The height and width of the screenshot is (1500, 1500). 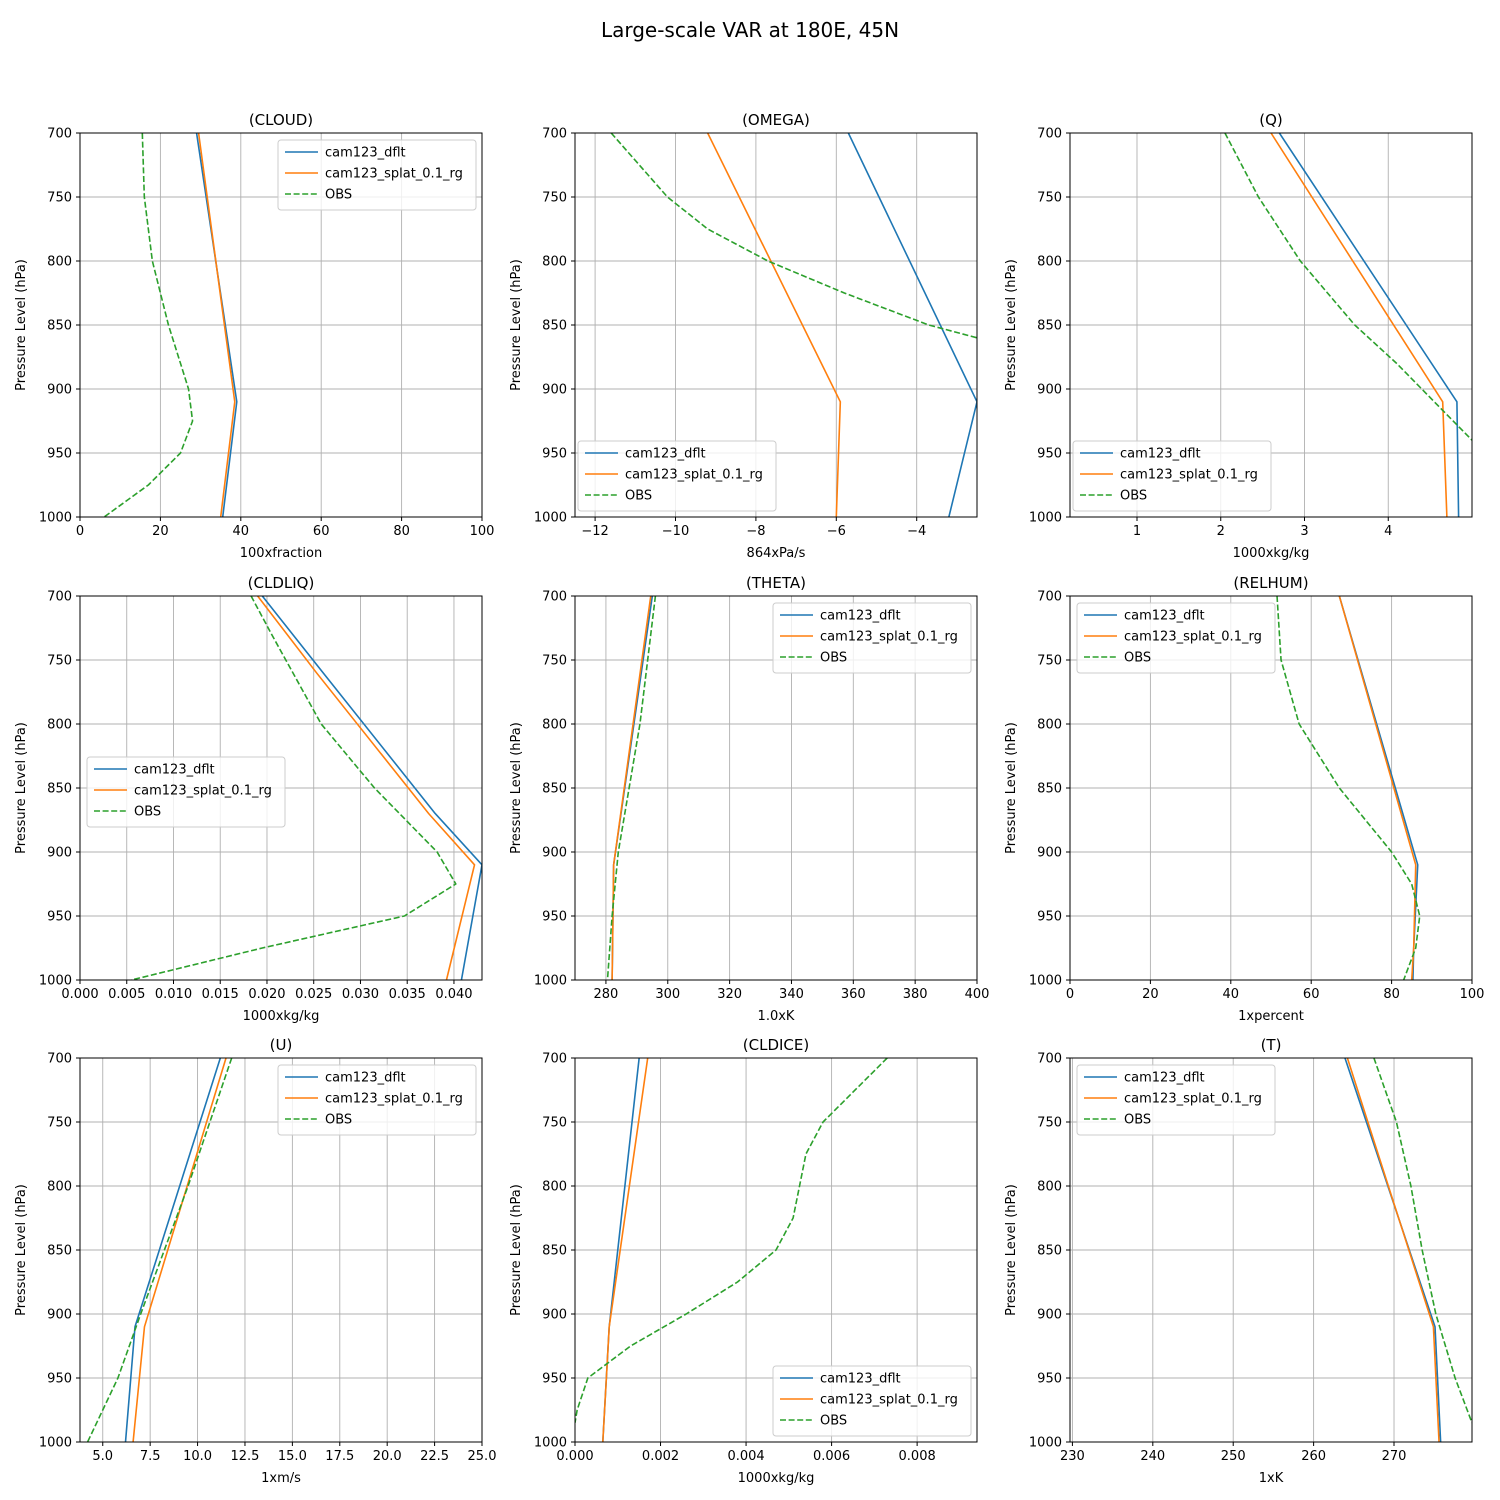 What do you see at coordinates (776, 1016) in the screenshot?
I see `x-axis-label: 1.0xK` at bounding box center [776, 1016].